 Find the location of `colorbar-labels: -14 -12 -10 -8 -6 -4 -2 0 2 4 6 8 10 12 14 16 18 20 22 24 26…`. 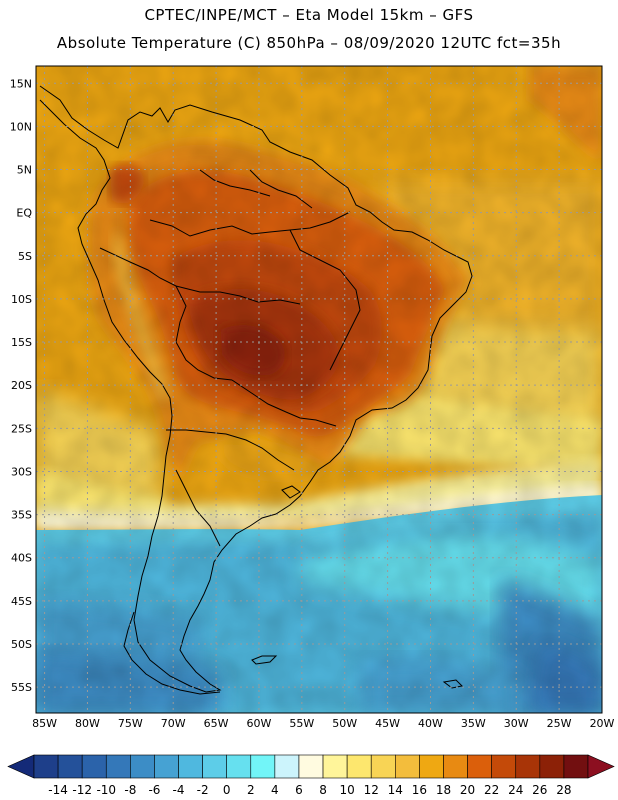

colorbar-labels: -14 -12 -10 -8 -6 -4 -2 0 2 4 6 8 10 12 14 16 18 20 22 24 26… is located at coordinates (309, 790).